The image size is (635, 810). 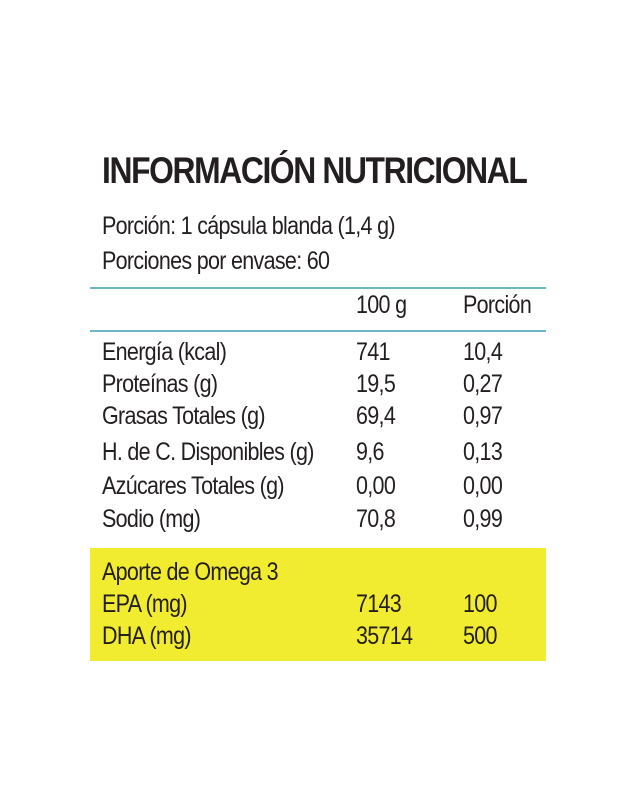 What do you see at coordinates (147, 636) in the screenshot?
I see `omega-nutrient-name: DHA (mg)` at bounding box center [147, 636].